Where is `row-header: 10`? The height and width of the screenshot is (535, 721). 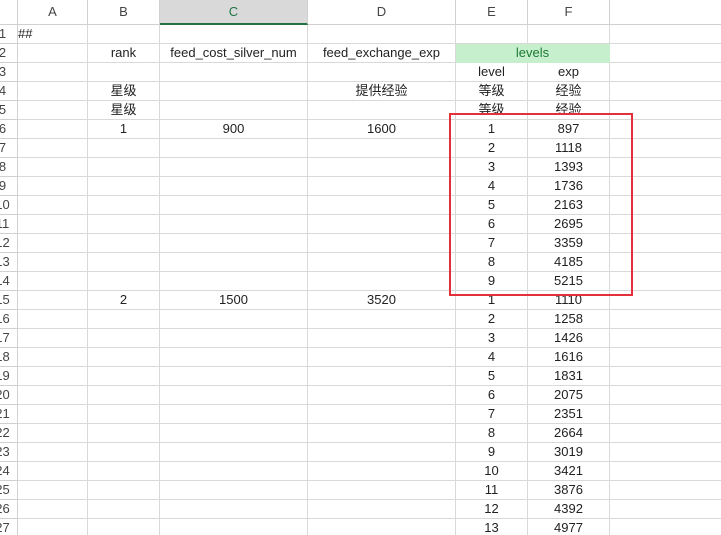 row-header: 10 is located at coordinates (9, 205).